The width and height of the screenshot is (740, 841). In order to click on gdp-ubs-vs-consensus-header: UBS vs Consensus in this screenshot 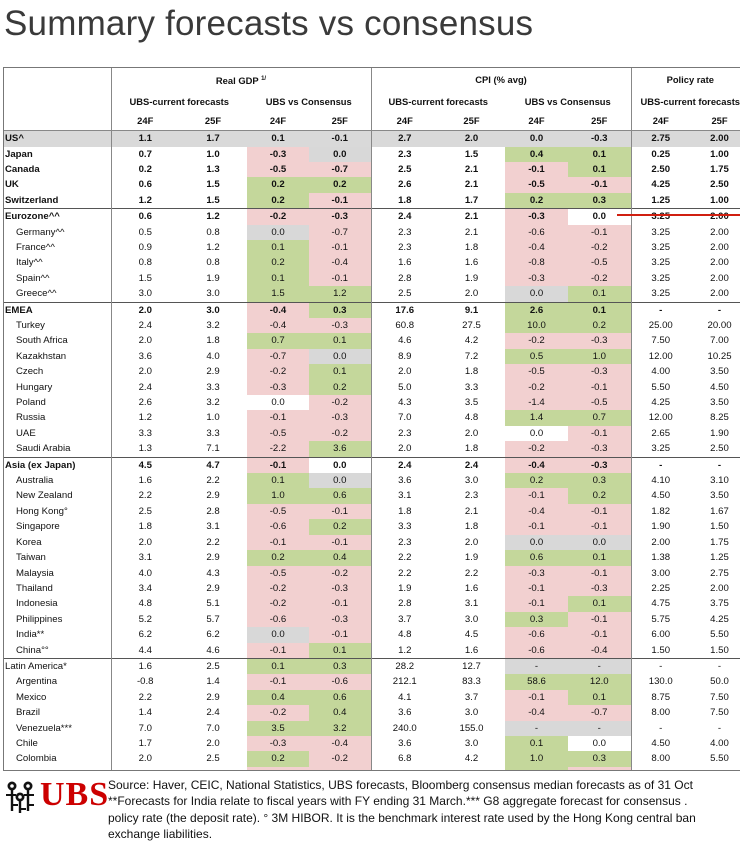, I will do `click(309, 102)`.